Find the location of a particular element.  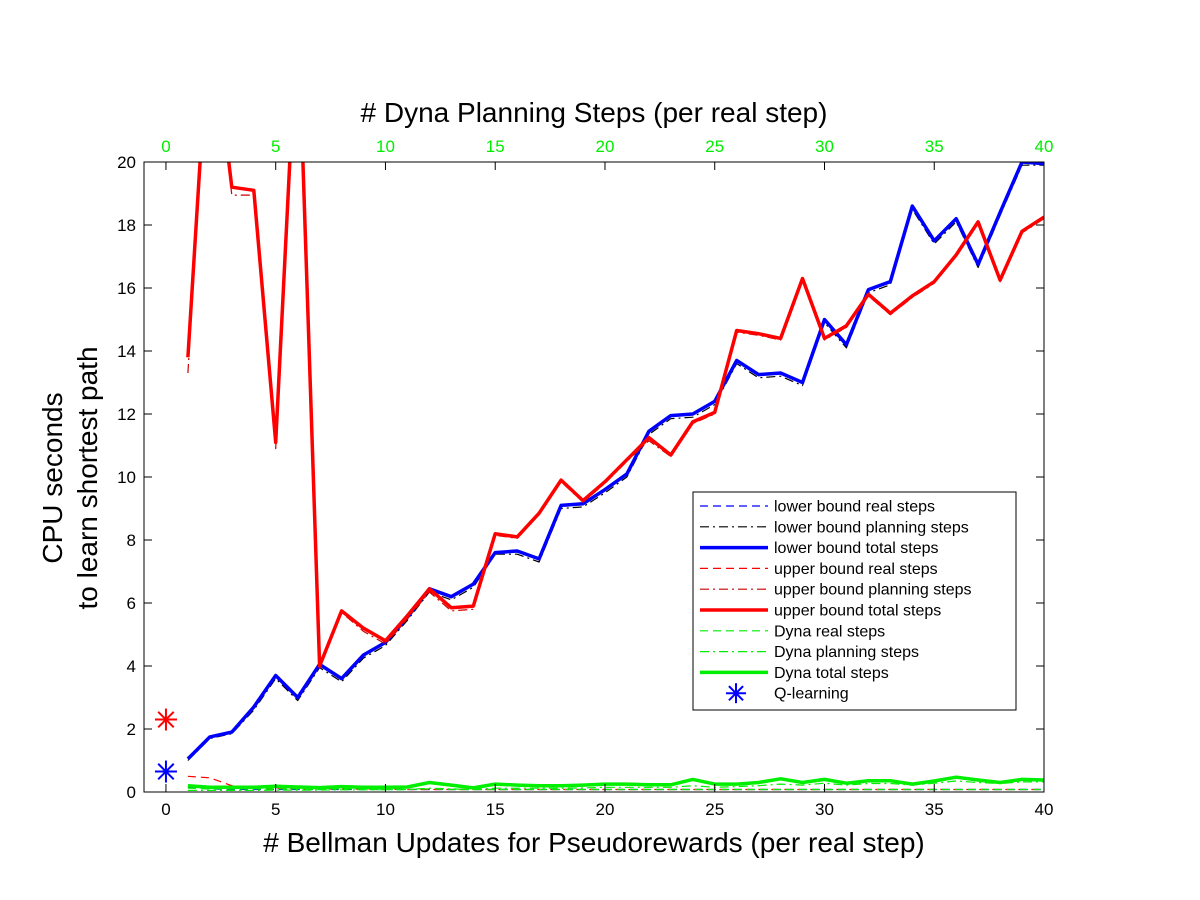

legend-item: Q-learning is located at coordinates (787, 693).